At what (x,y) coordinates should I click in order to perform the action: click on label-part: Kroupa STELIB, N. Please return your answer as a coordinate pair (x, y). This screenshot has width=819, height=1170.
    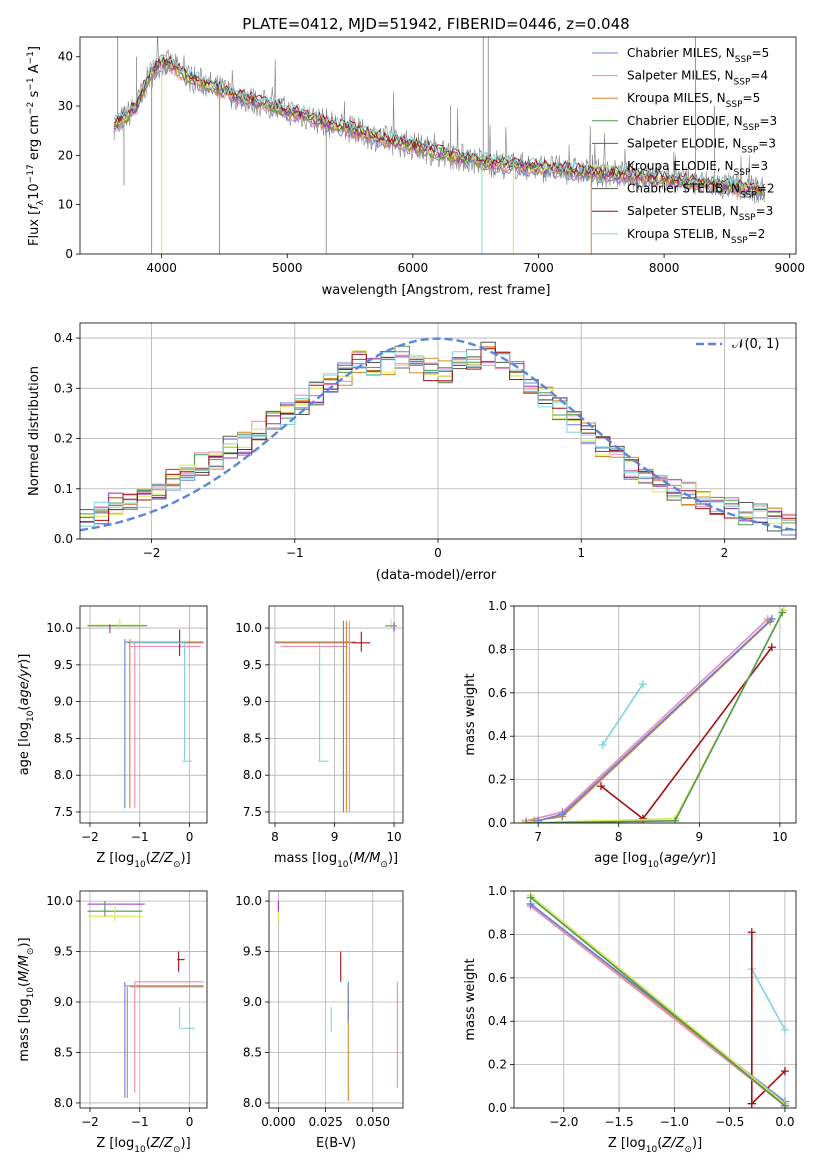
    Looking at the image, I should click on (679, 234).